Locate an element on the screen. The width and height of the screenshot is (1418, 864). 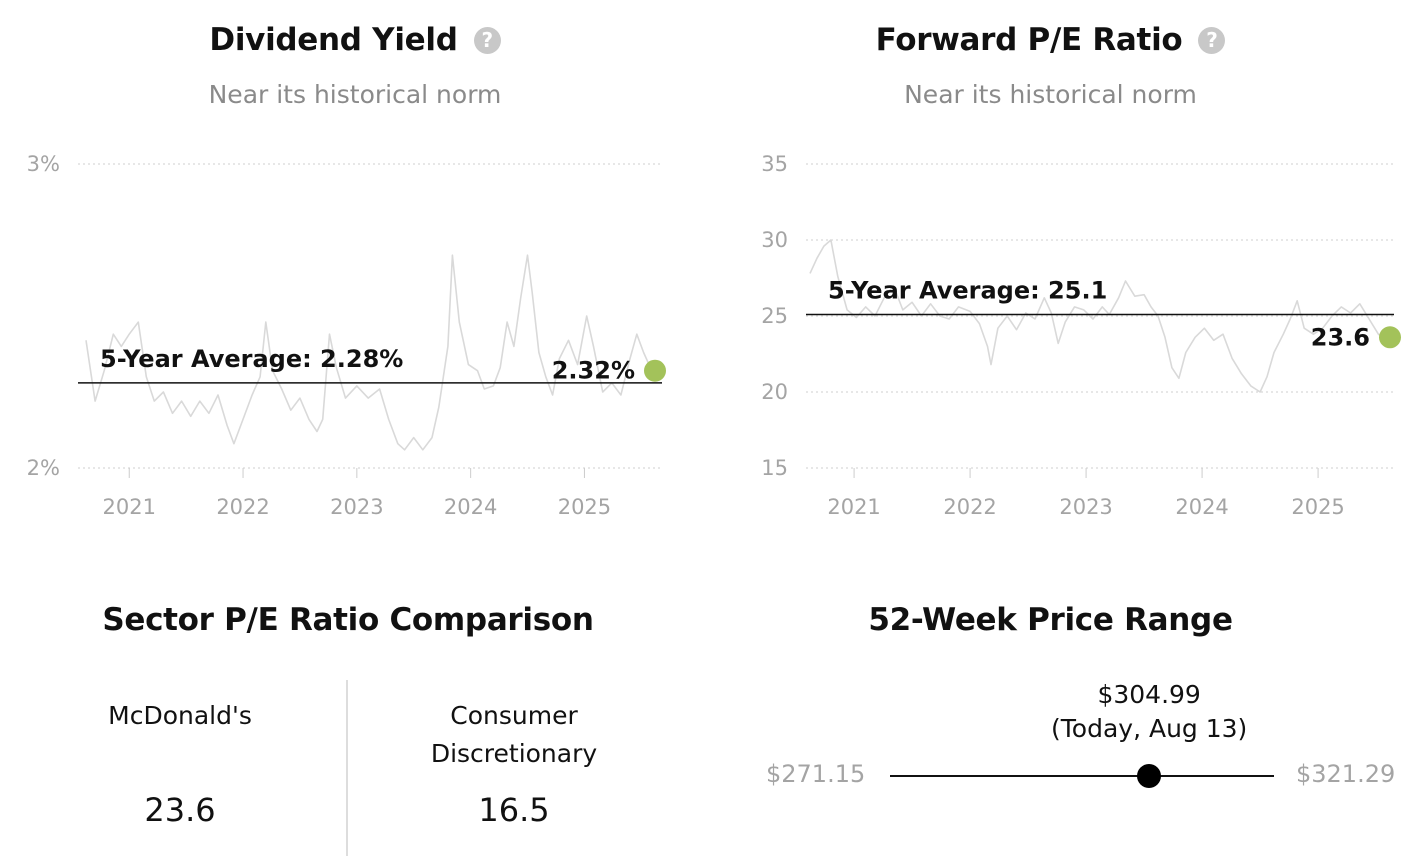
sector-name-line2: Discretionary is located at coordinates (514, 753).